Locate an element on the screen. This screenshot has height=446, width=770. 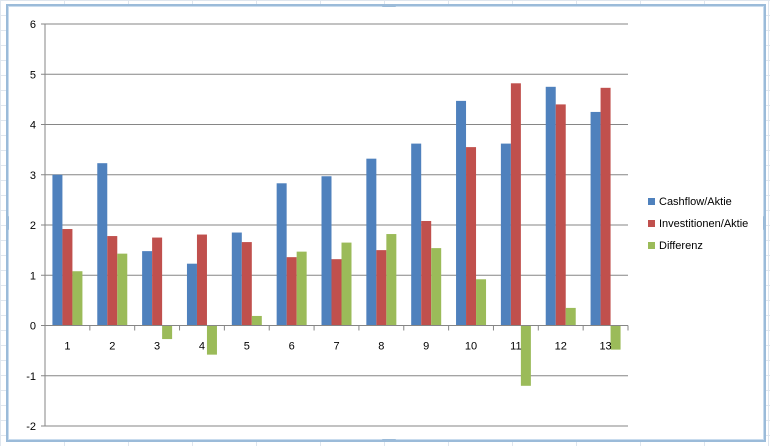
x-tick-label: 13 is located at coordinates (605, 347).